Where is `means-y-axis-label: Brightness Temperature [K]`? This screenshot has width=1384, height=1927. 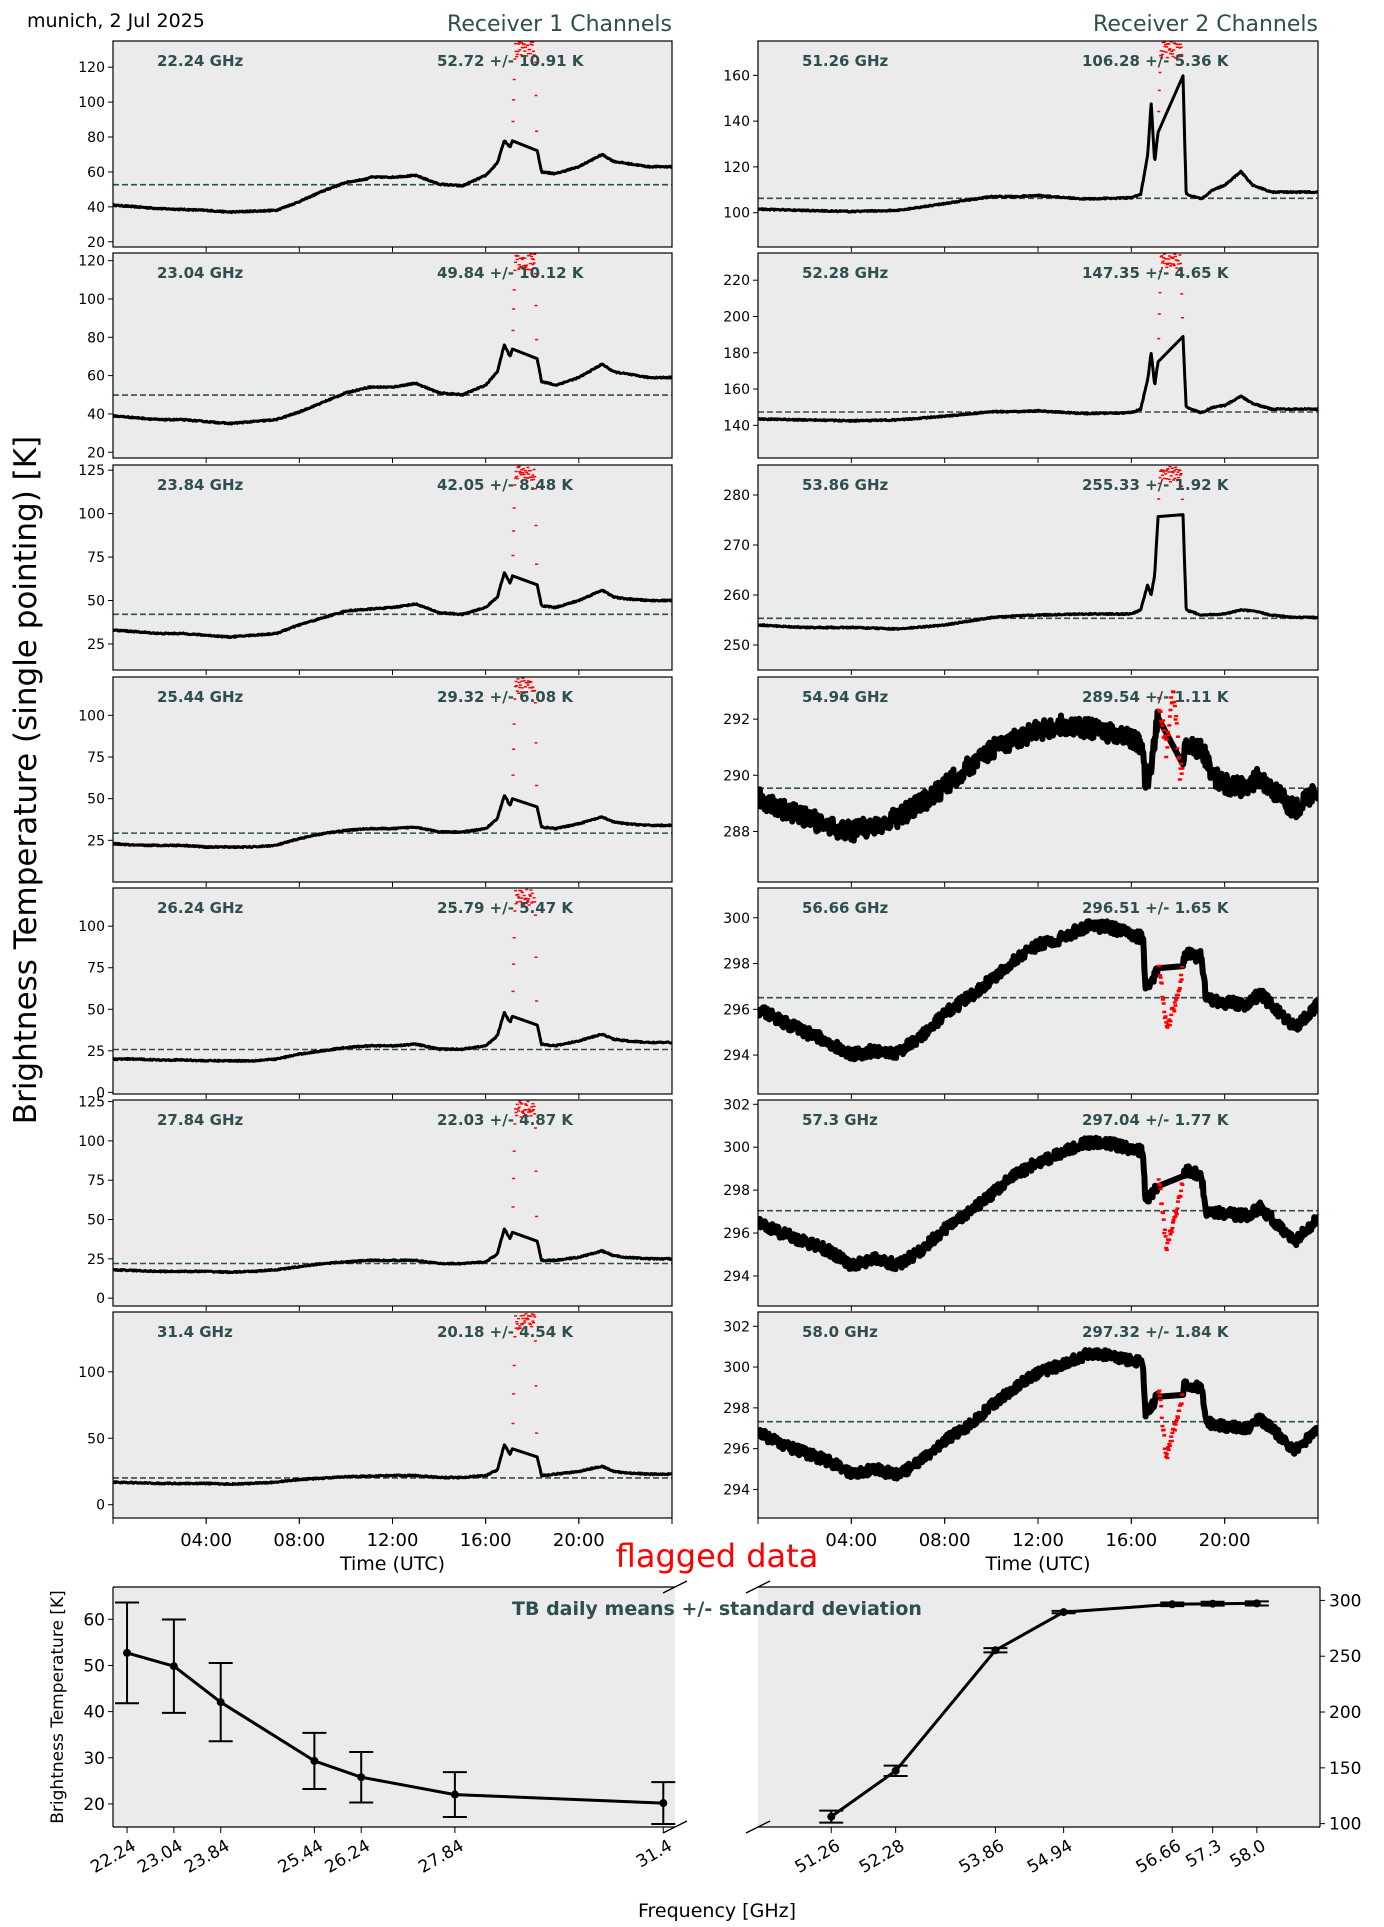
means-y-axis-label: Brightness Temperature [K] is located at coordinates (58, 1706).